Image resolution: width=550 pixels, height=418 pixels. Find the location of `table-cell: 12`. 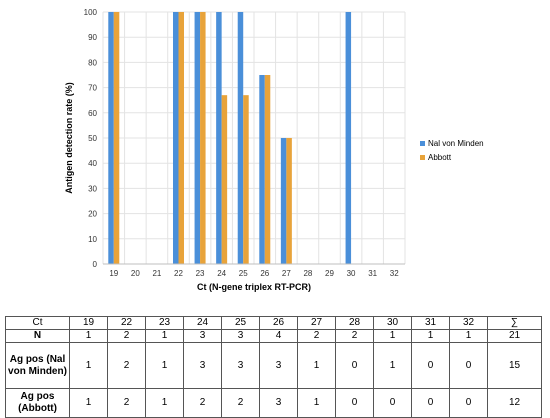

table-cell: 12 is located at coordinates (514, 403).